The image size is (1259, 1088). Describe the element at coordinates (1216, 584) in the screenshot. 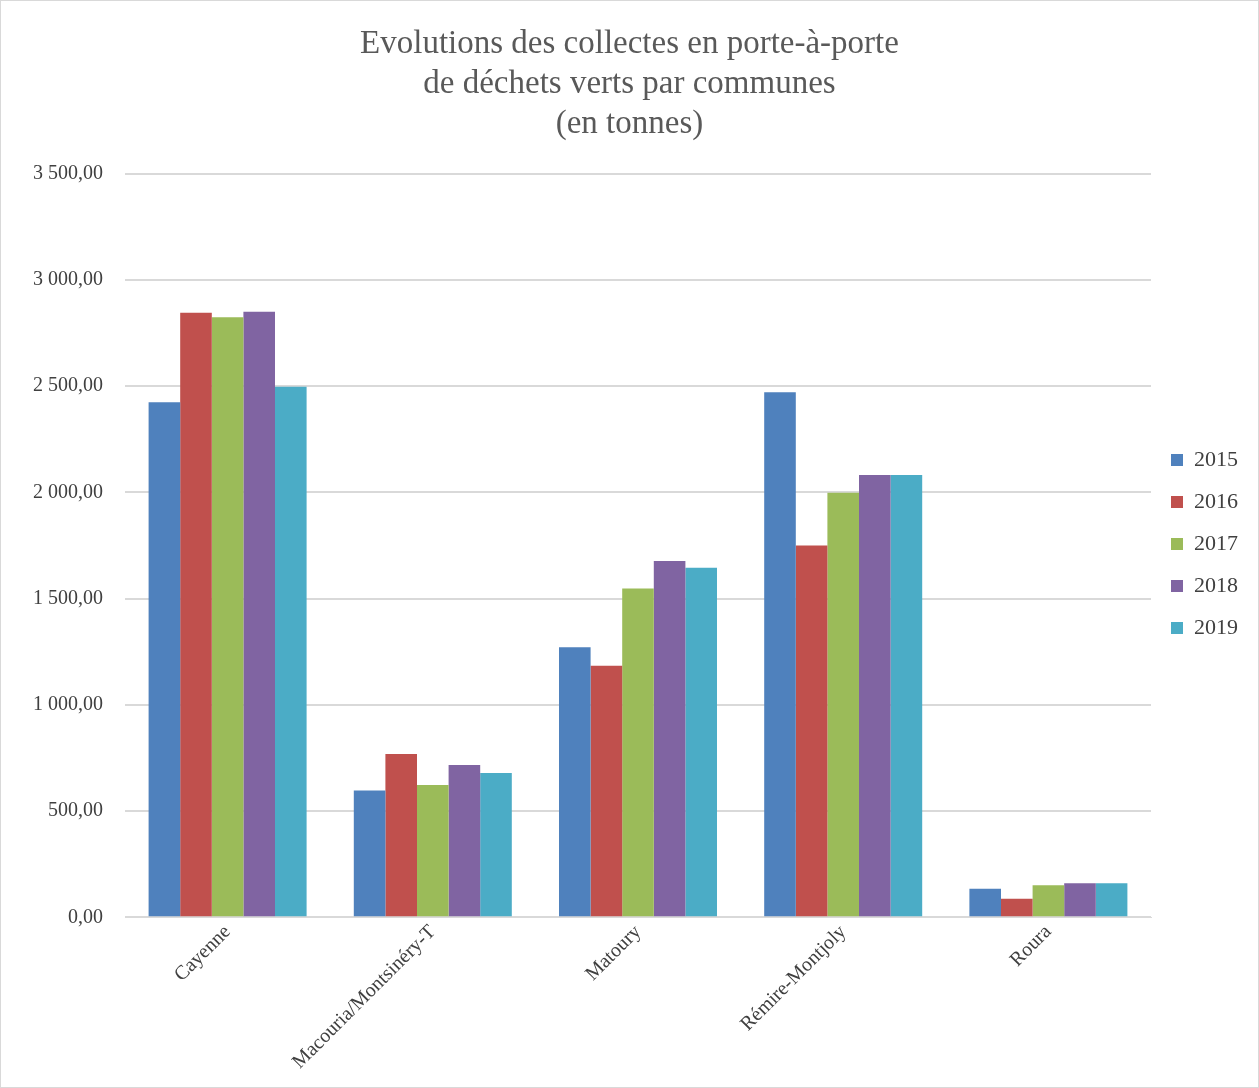

I see `legend-label: 2018` at that location.